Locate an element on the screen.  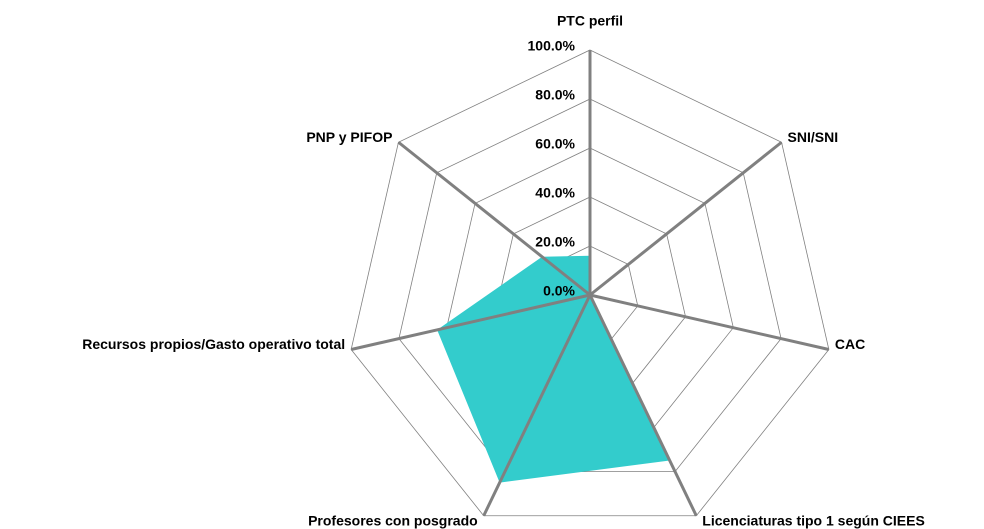
axis-label: Licenciaturas tipo 1 según CIEES is located at coordinates (813, 520).